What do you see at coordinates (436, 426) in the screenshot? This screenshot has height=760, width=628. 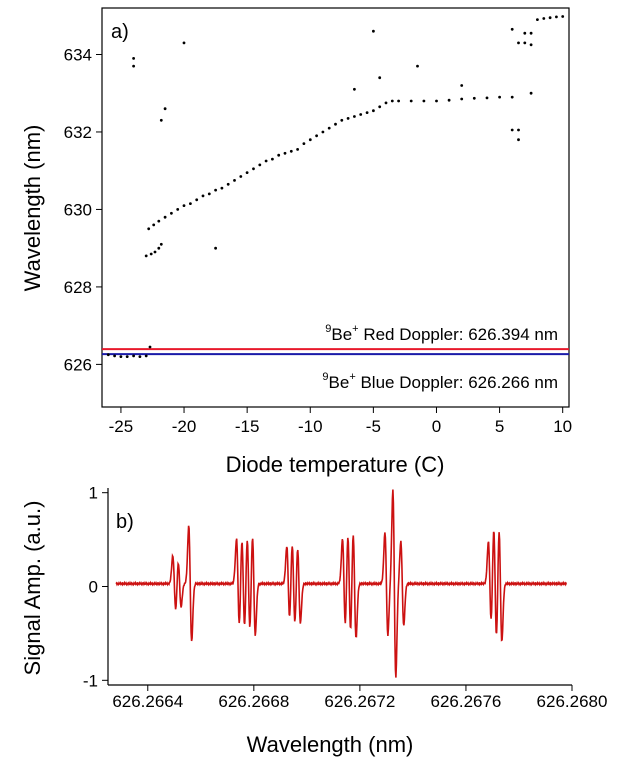 I see `x-tick-label: 0` at bounding box center [436, 426].